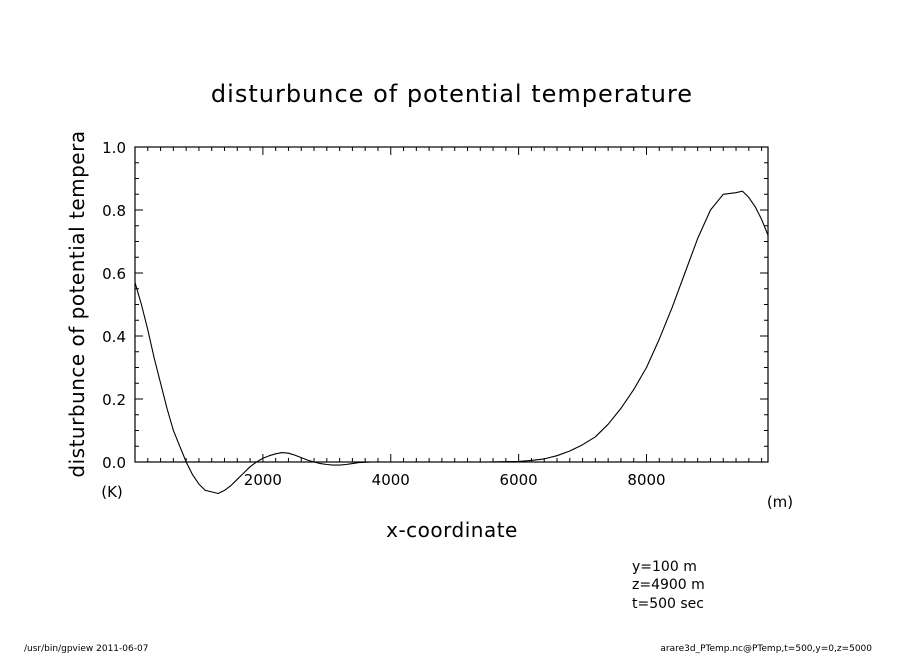 The height and width of the screenshot is (654, 904). What do you see at coordinates (664, 567) in the screenshot?
I see `annotation-y: y=100 m` at bounding box center [664, 567].